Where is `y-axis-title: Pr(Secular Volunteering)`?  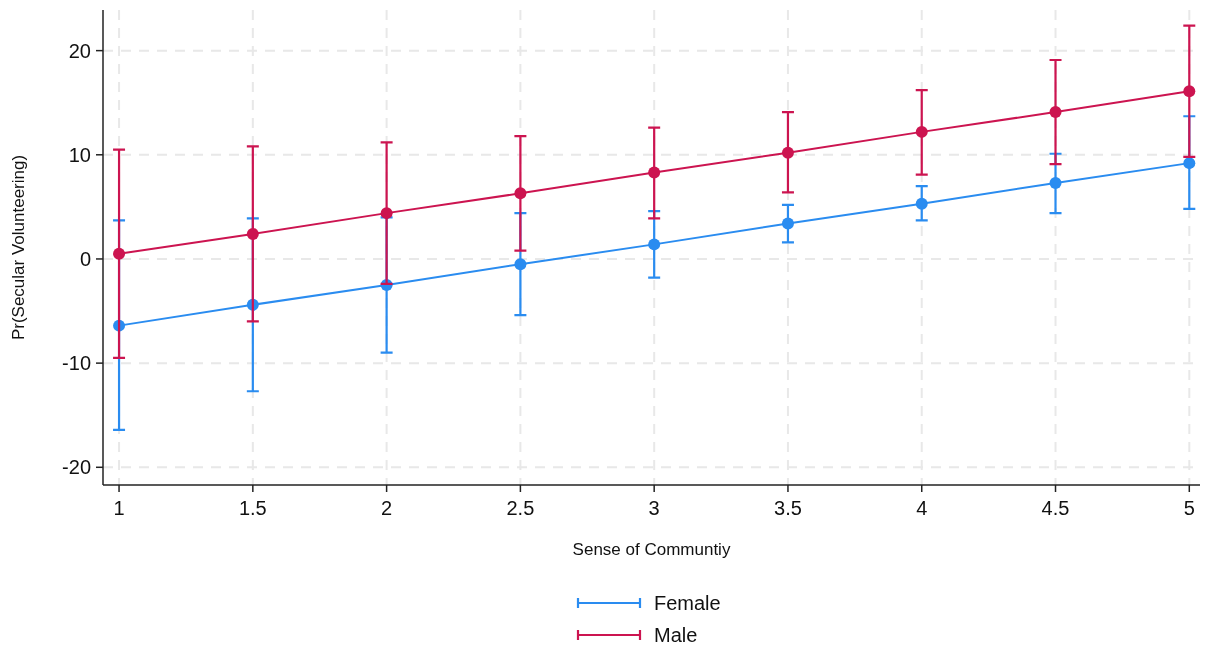
y-axis-title: Pr(Secular Volunteering) is located at coordinates (18, 247).